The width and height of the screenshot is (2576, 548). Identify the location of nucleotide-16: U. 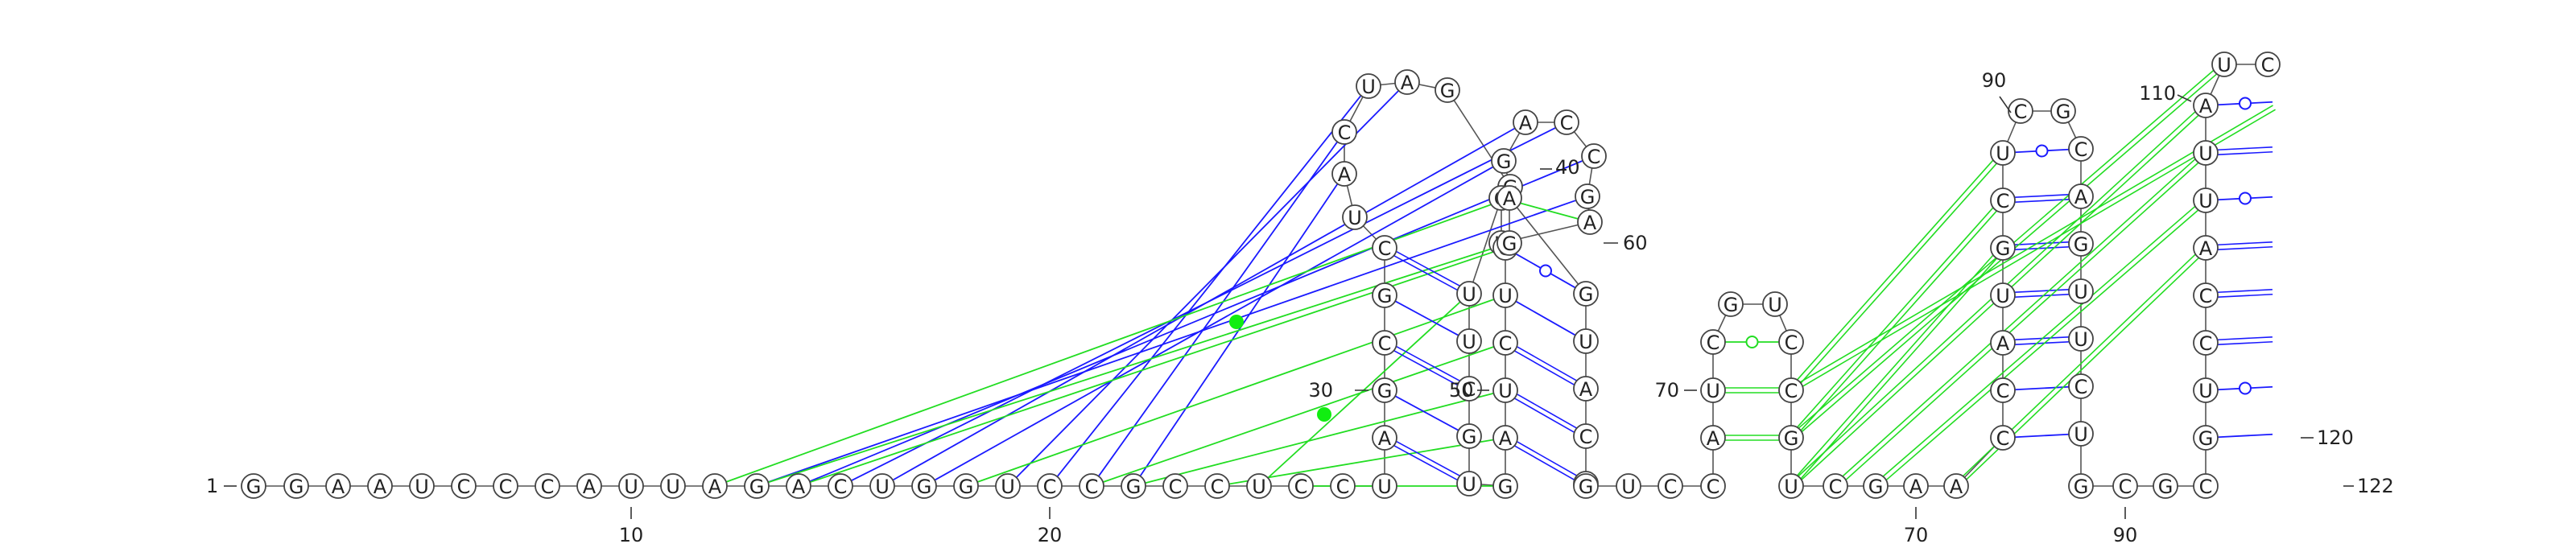
(882, 486).